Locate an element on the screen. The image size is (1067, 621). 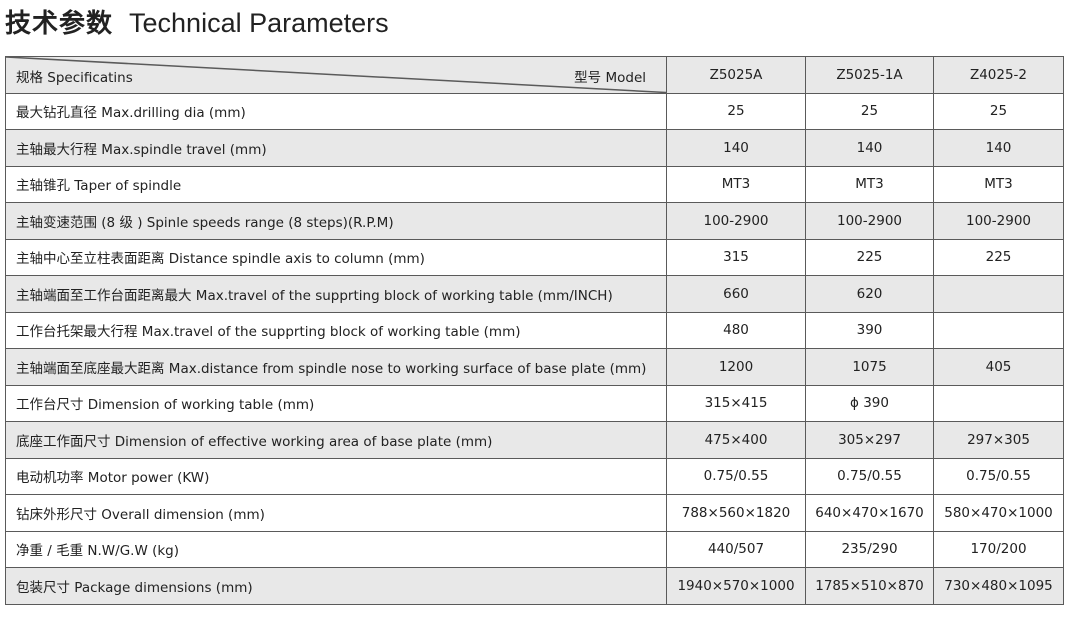
row-label: 主轴最大行程 Max.spindle travel (mm) is located at coordinates (336, 148).